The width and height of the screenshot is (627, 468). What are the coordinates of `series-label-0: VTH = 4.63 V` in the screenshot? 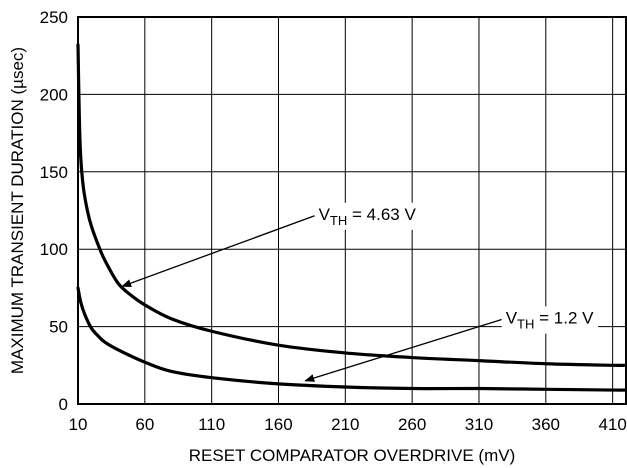 It's located at (368, 216).